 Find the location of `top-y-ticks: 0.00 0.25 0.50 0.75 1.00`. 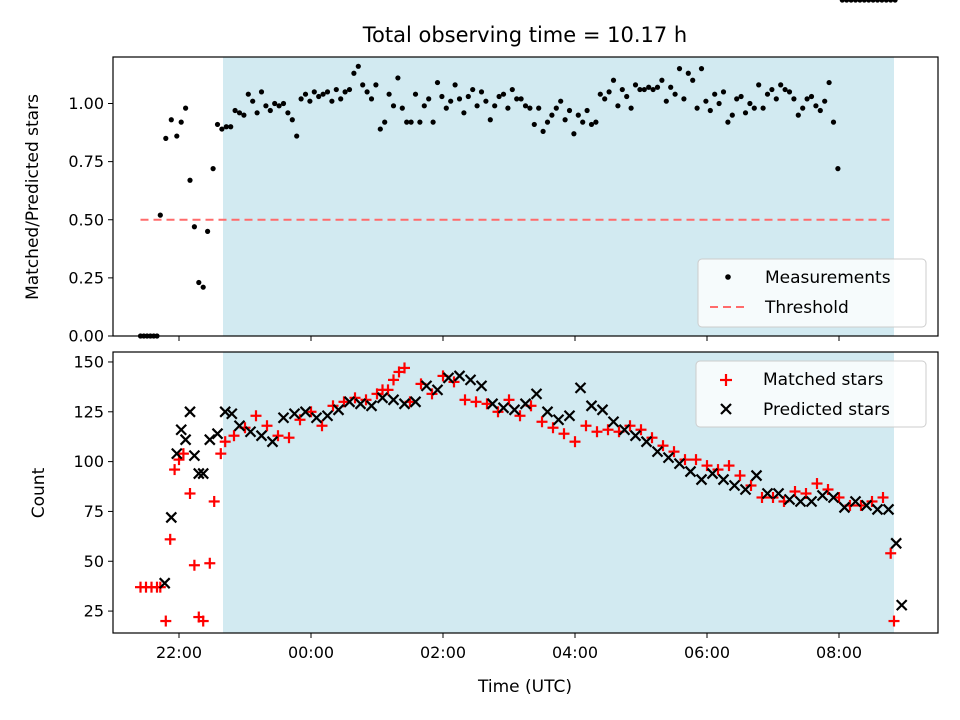

top-y-ticks: 0.00 0.25 0.50 0.75 1.00 is located at coordinates (90, 220).